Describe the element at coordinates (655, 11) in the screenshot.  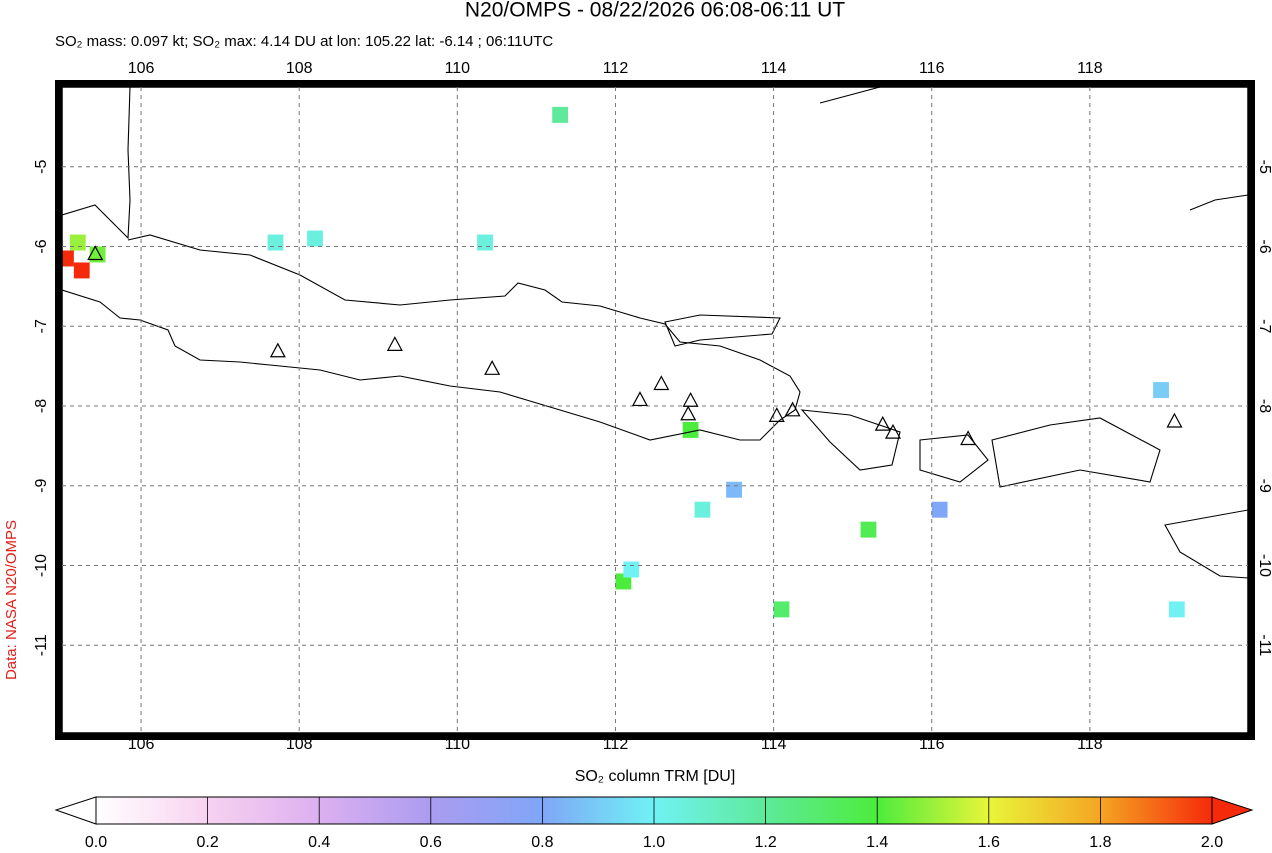
I see `chart-title: N20/OMPS - 08/22/2026 06:08-06:11 UT` at that location.